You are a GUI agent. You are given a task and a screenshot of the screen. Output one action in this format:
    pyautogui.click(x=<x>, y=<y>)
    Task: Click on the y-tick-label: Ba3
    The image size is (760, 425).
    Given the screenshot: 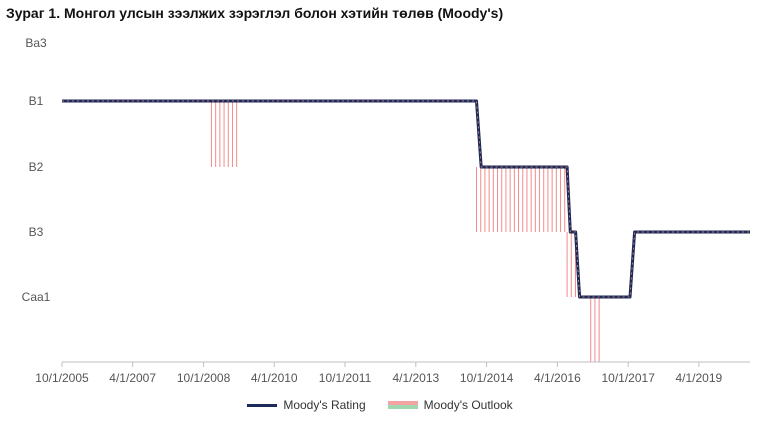 What is the action you would take?
    pyautogui.click(x=36, y=43)
    